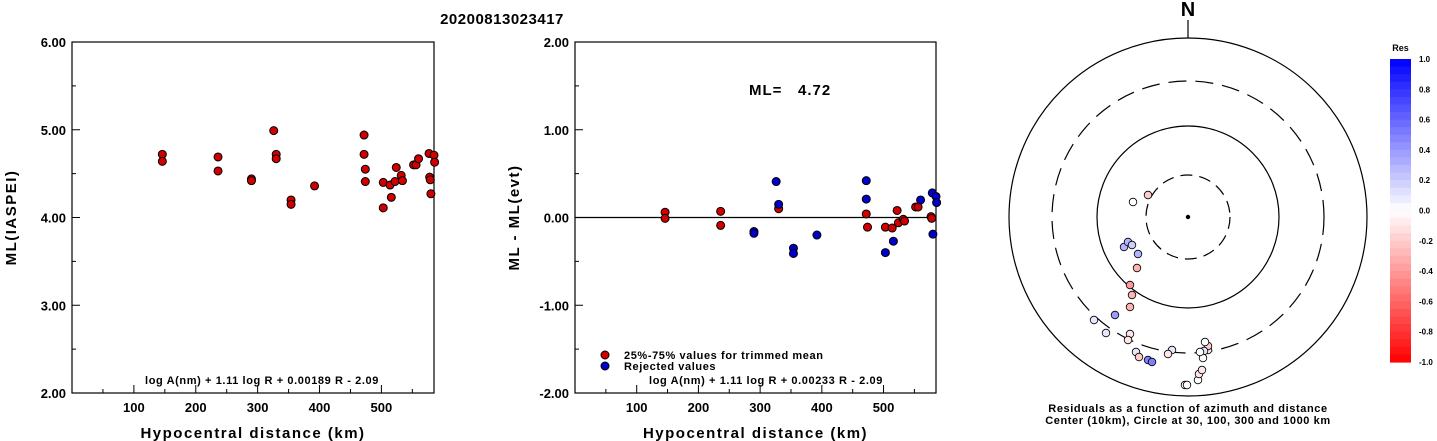  Describe the element at coordinates (1426, 241) in the screenshot. I see `colorbar-tick-label: -0.2` at that location.